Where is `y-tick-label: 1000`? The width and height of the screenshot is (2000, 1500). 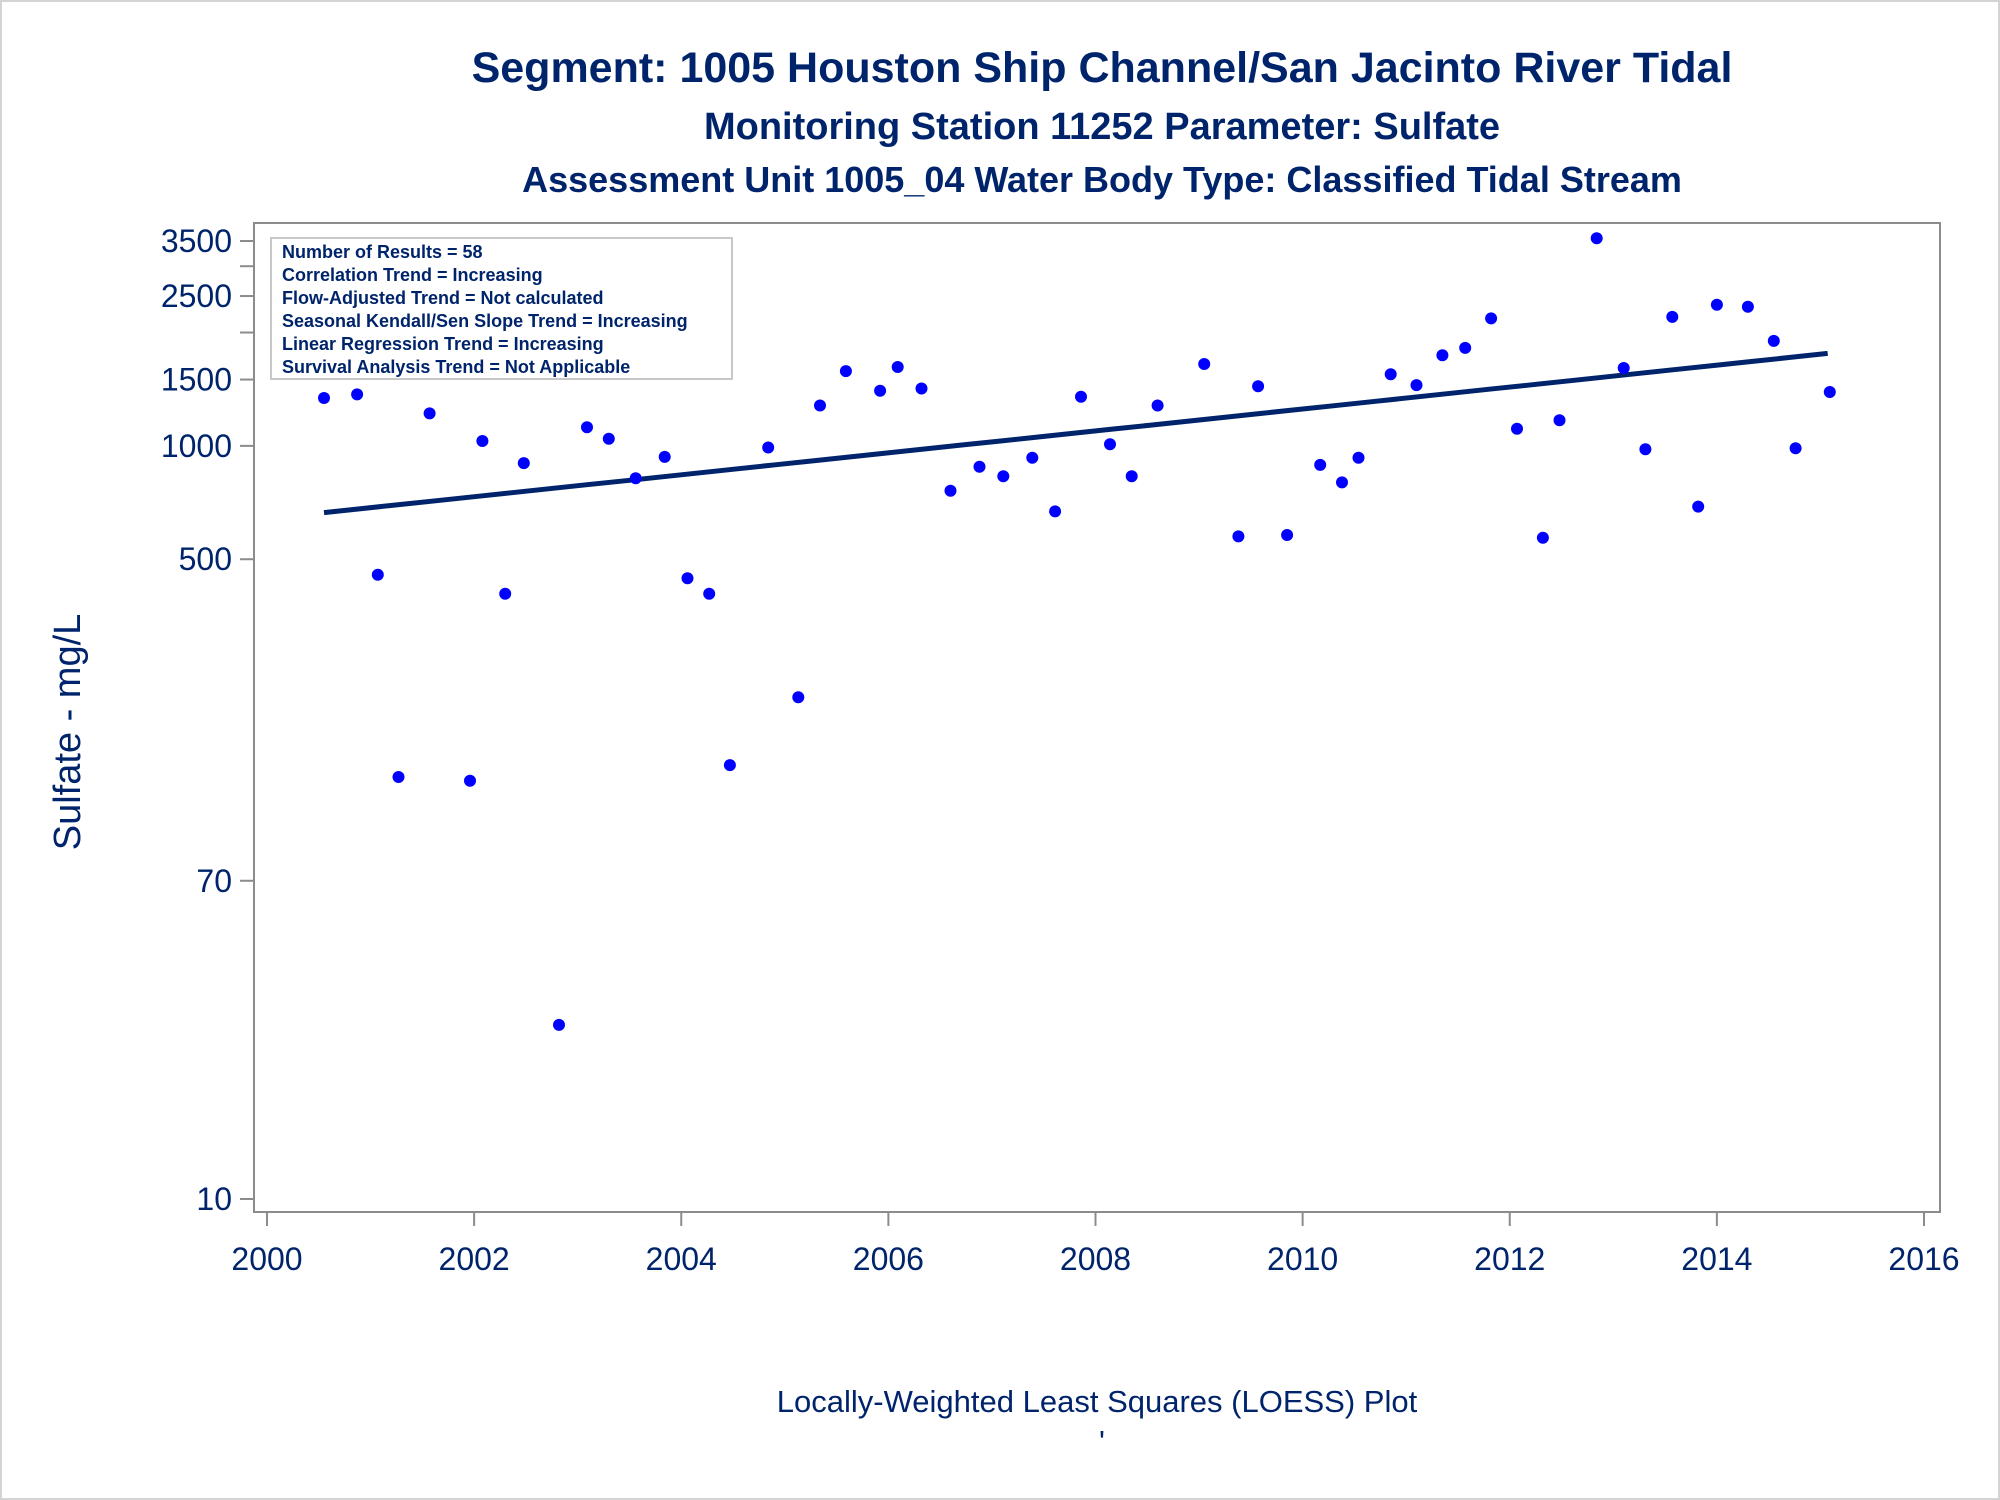 y-tick-label: 1000 is located at coordinates (196, 446).